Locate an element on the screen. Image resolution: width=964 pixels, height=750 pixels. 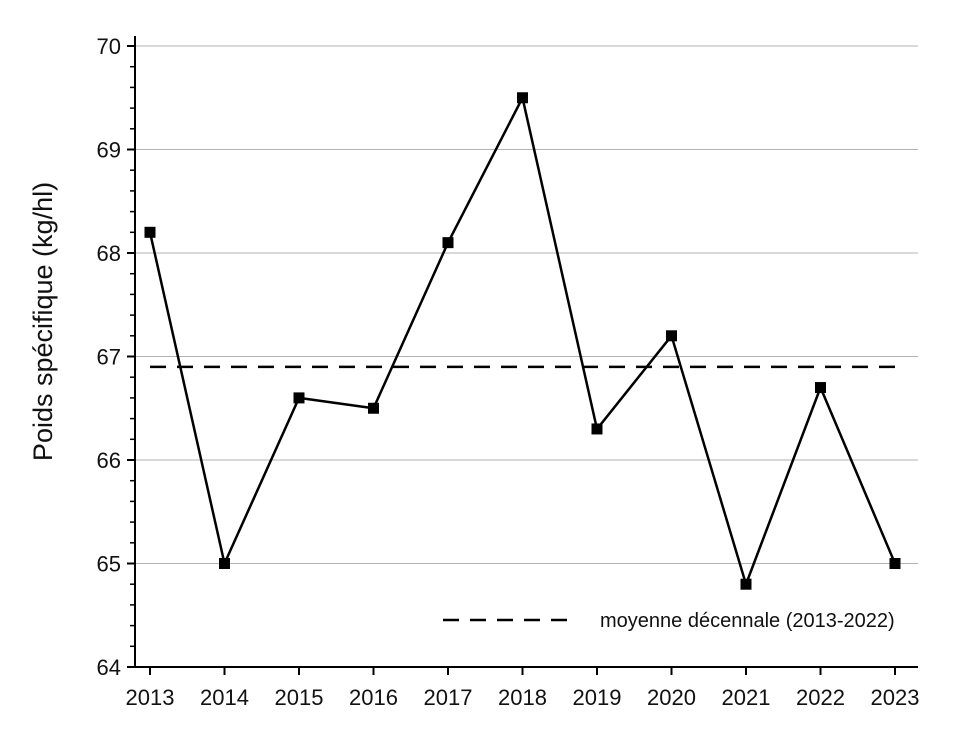
x-tick-label-2014: 2014 is located at coordinates (224, 697).